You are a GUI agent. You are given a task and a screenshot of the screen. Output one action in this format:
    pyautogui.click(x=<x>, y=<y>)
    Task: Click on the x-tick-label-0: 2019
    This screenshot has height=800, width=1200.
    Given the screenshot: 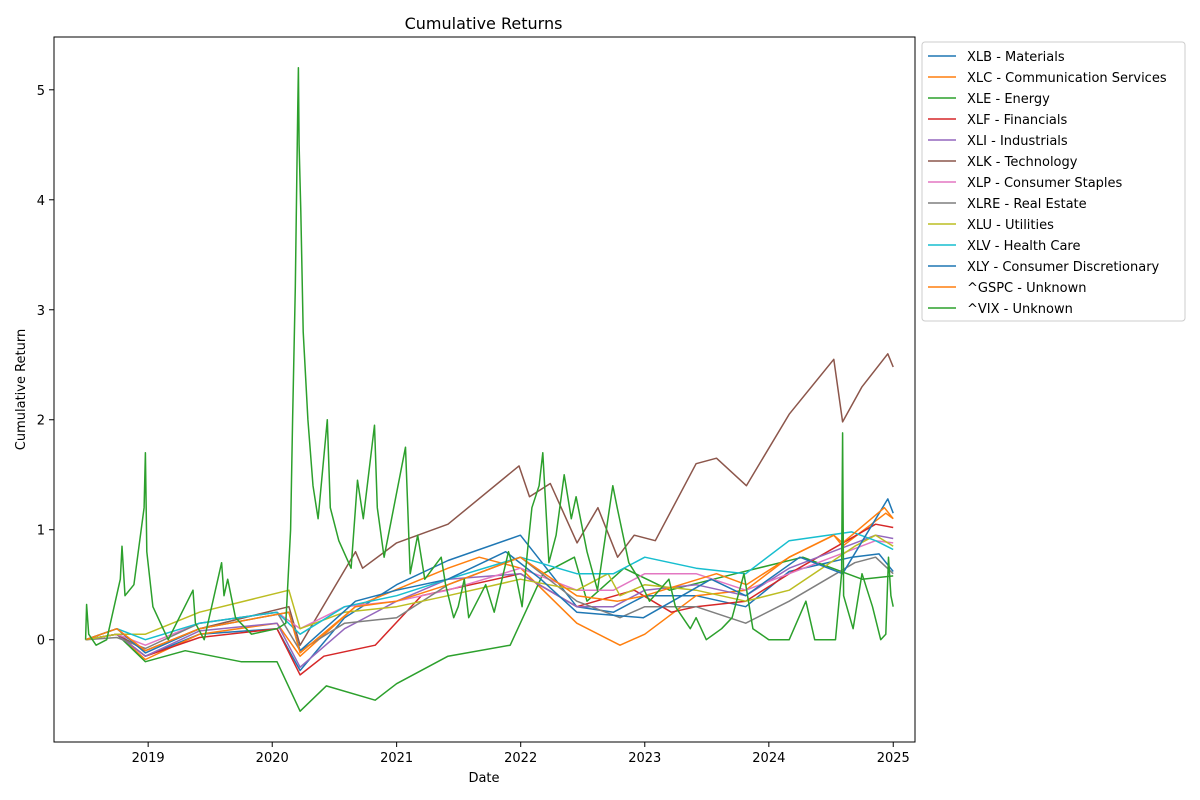 What is the action you would take?
    pyautogui.click(x=148, y=758)
    